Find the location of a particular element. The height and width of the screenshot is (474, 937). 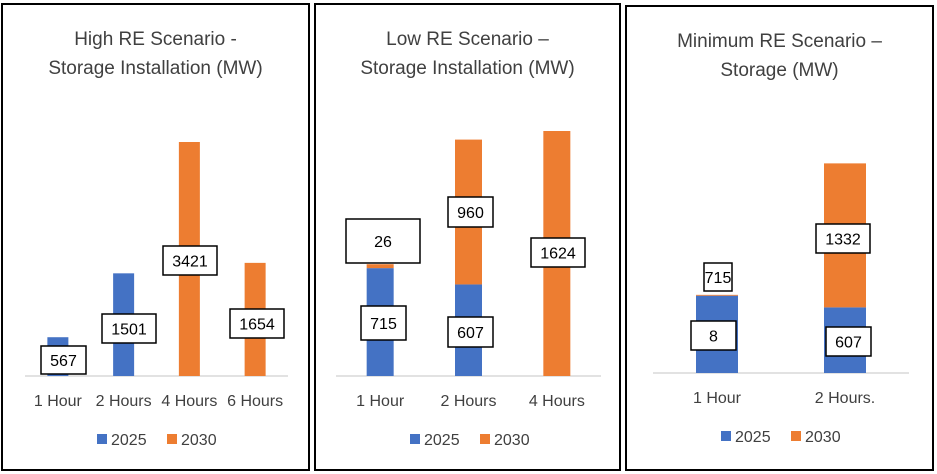

data-label: 960 is located at coordinates (470, 213).